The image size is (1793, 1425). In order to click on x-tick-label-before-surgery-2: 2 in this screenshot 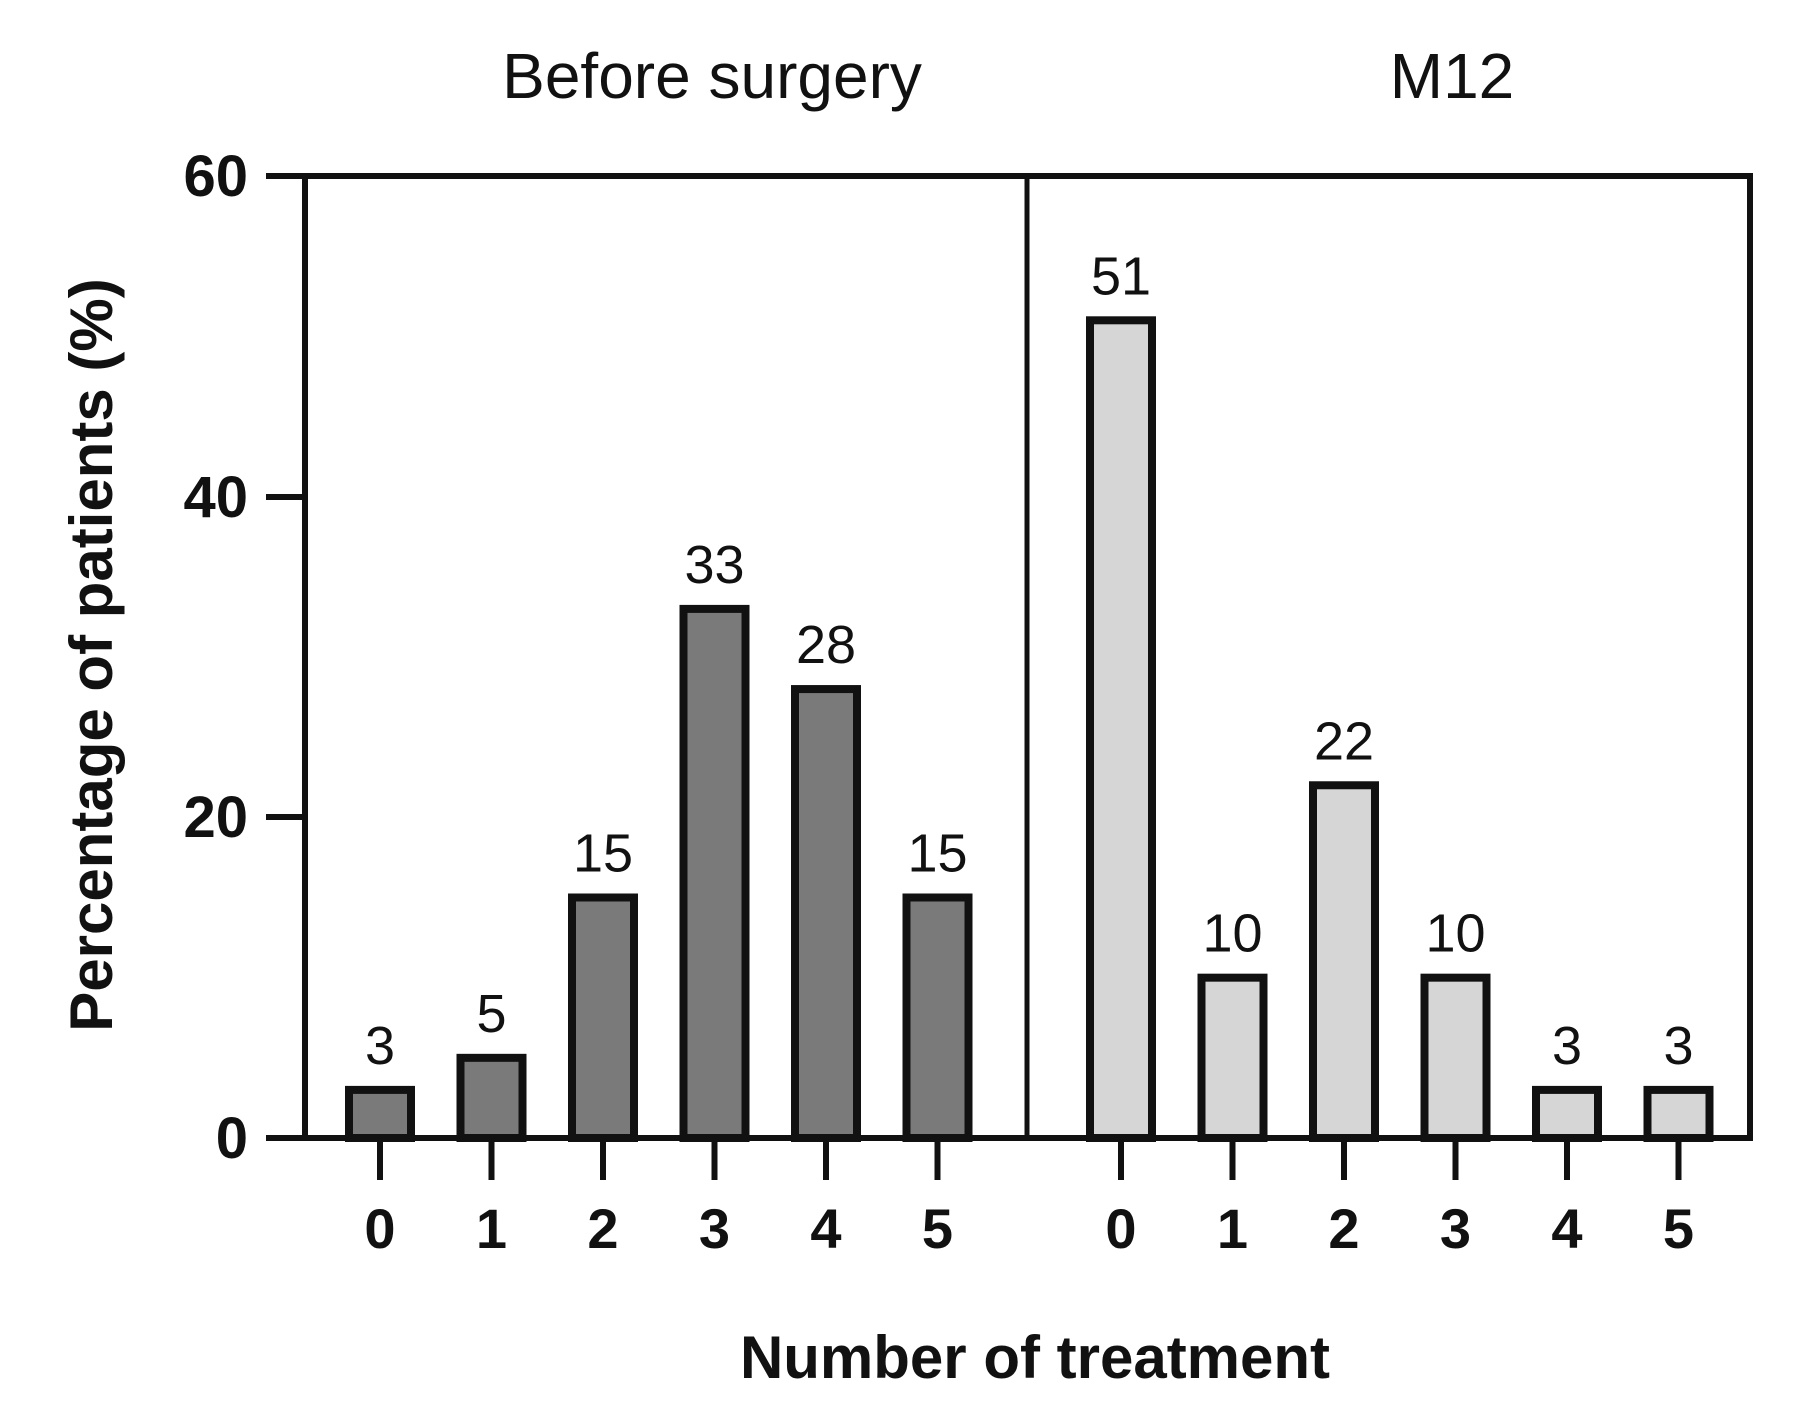, I will do `click(602, 1228)`.